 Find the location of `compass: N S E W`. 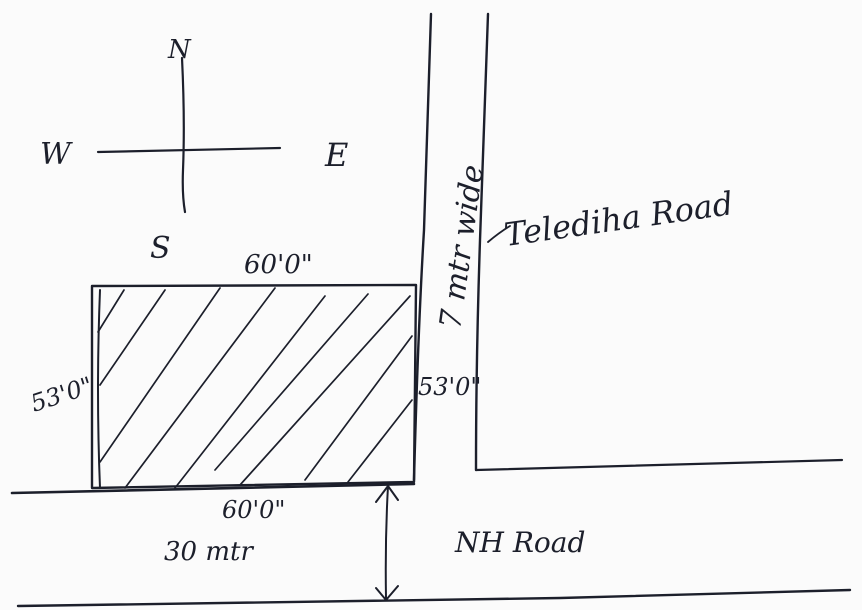

compass: N S E W is located at coordinates (194, 150).